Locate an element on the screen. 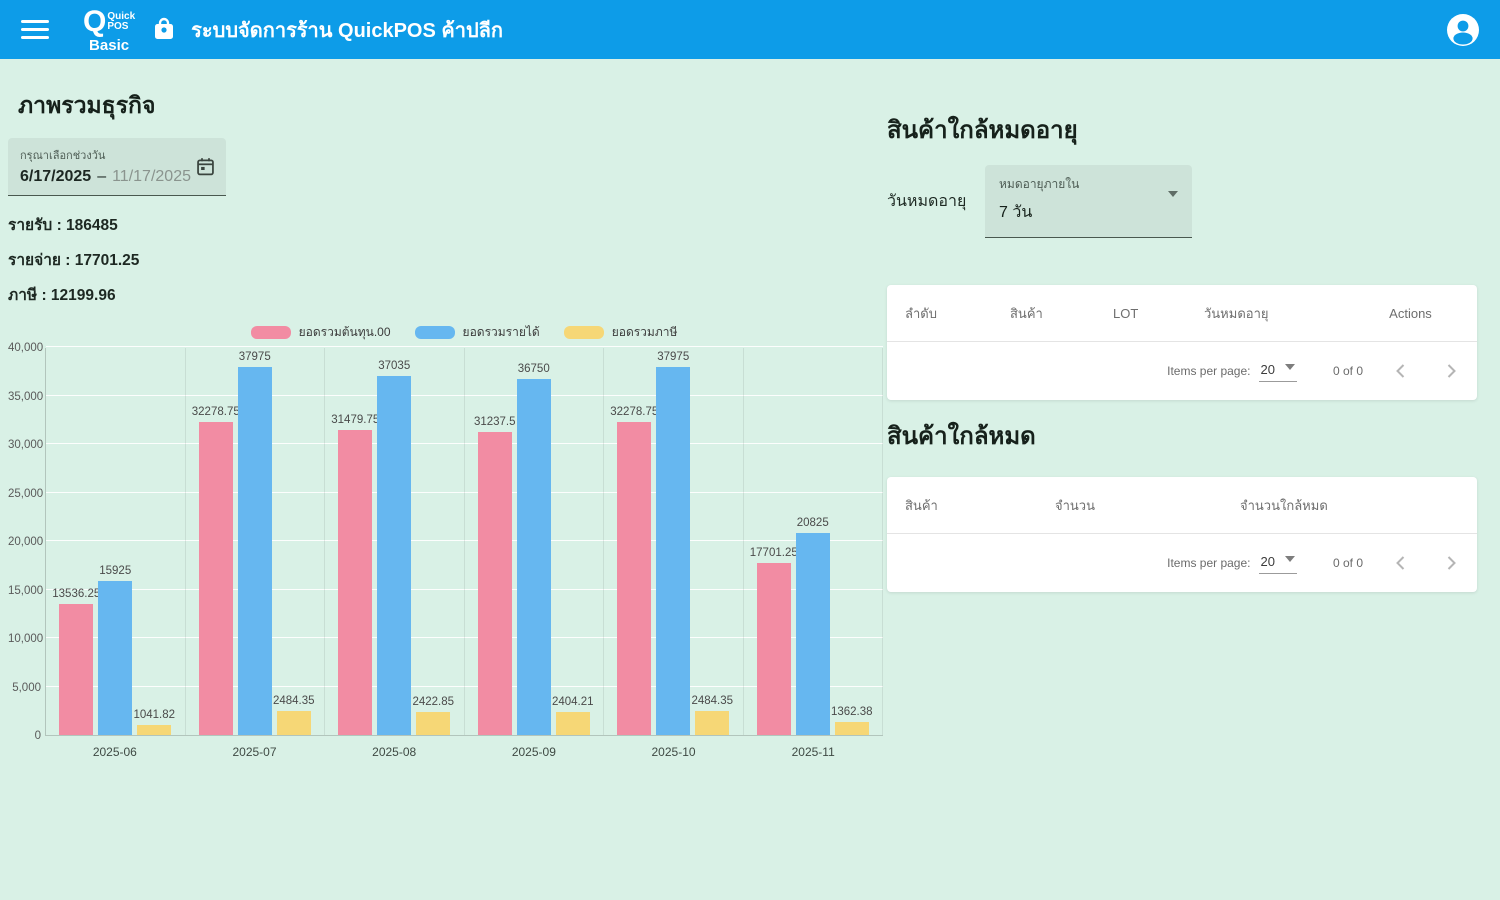 This screenshot has height=900, width=1500. bar-value-label: 37035 is located at coordinates (394, 365).